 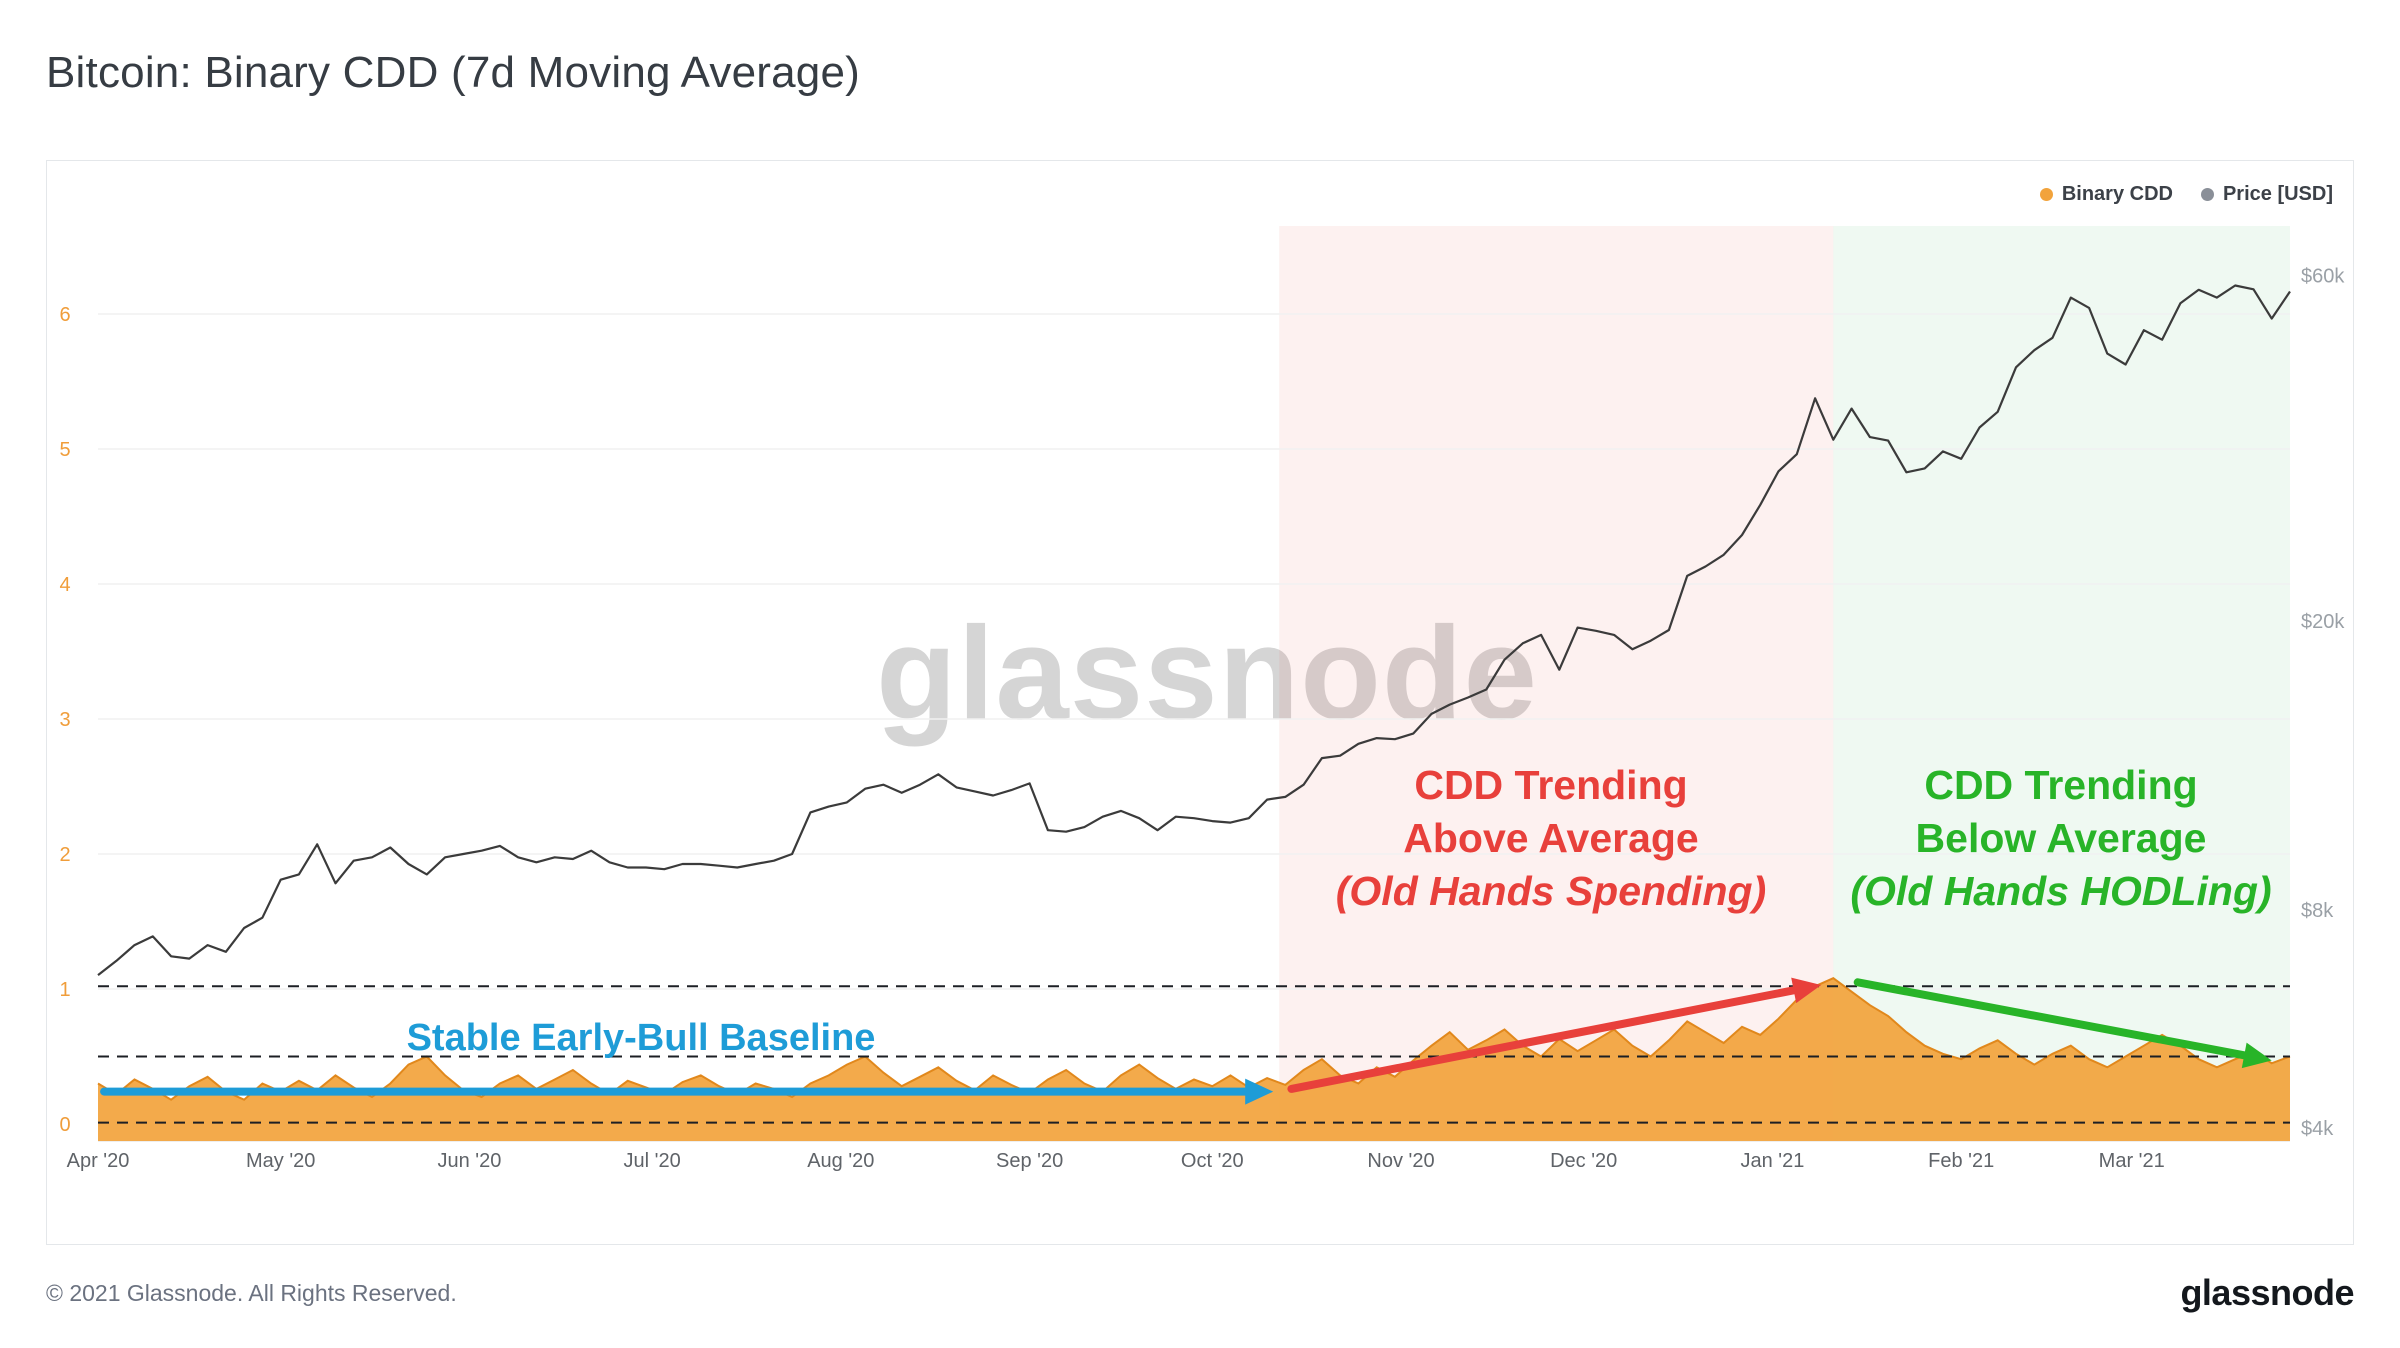 I want to click on svg-text: Feb '21, so click(x=1961, y=1161).